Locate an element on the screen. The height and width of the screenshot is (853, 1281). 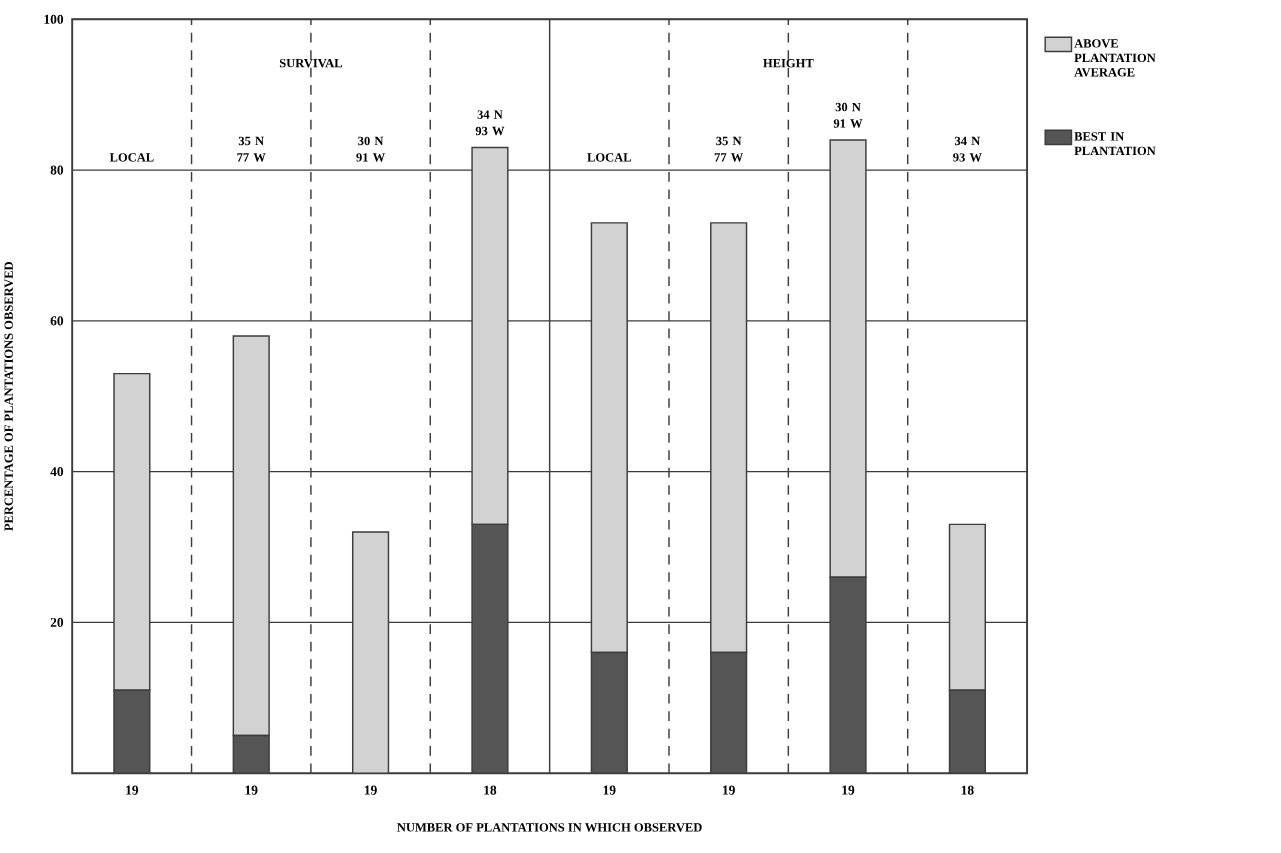
y-tick-label: 20 is located at coordinates (57, 622).